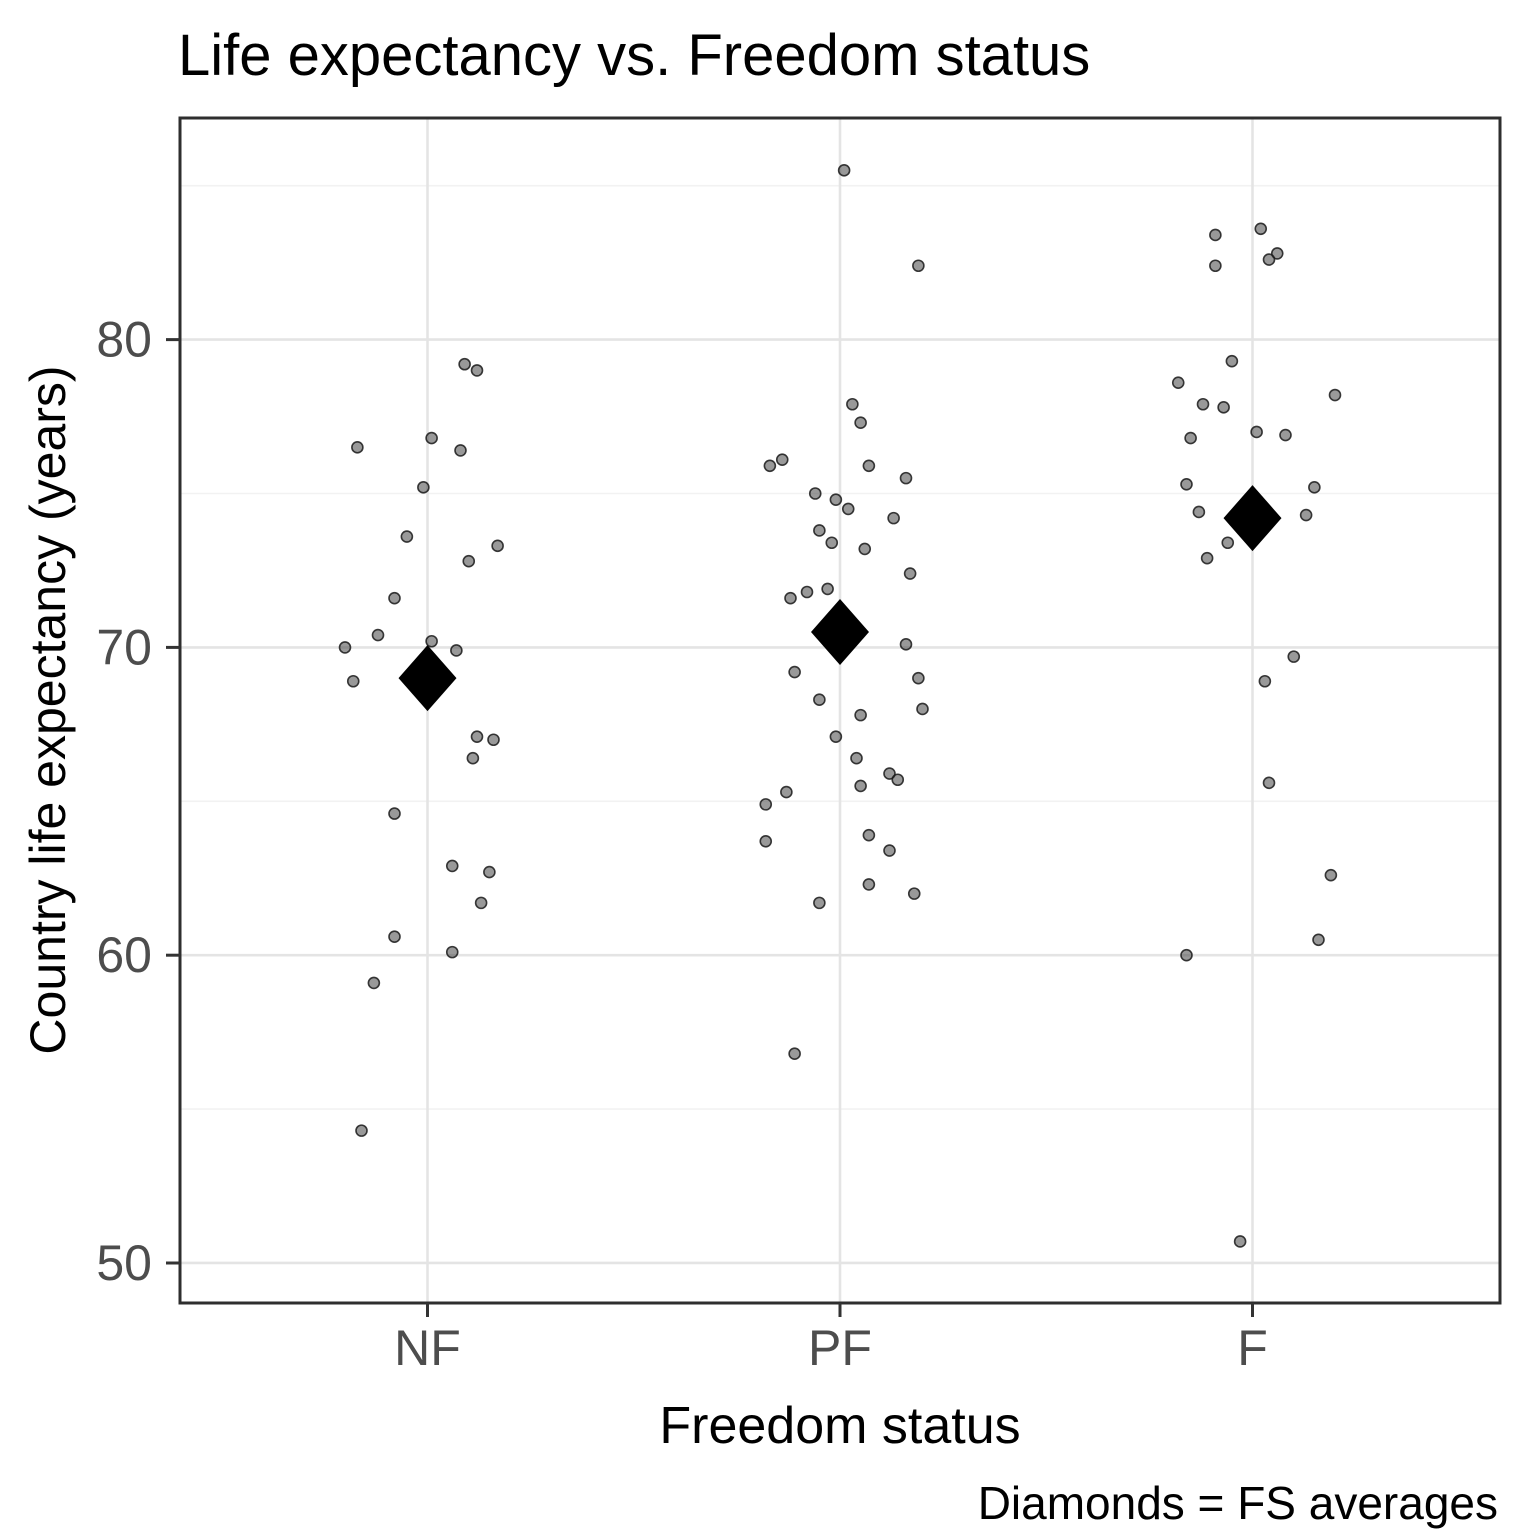  What do you see at coordinates (1237, 1503) in the screenshot?
I see `caption: Diamonds = FS averages` at bounding box center [1237, 1503].